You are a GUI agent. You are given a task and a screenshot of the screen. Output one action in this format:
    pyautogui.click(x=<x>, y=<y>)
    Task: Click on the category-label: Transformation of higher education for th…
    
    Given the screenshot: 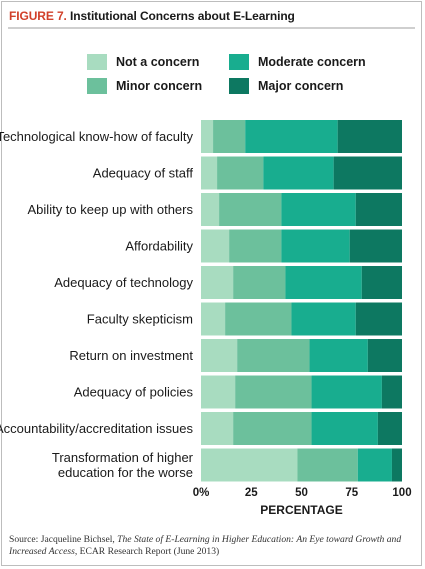 What is the action you would take?
    pyautogui.click(x=123, y=465)
    